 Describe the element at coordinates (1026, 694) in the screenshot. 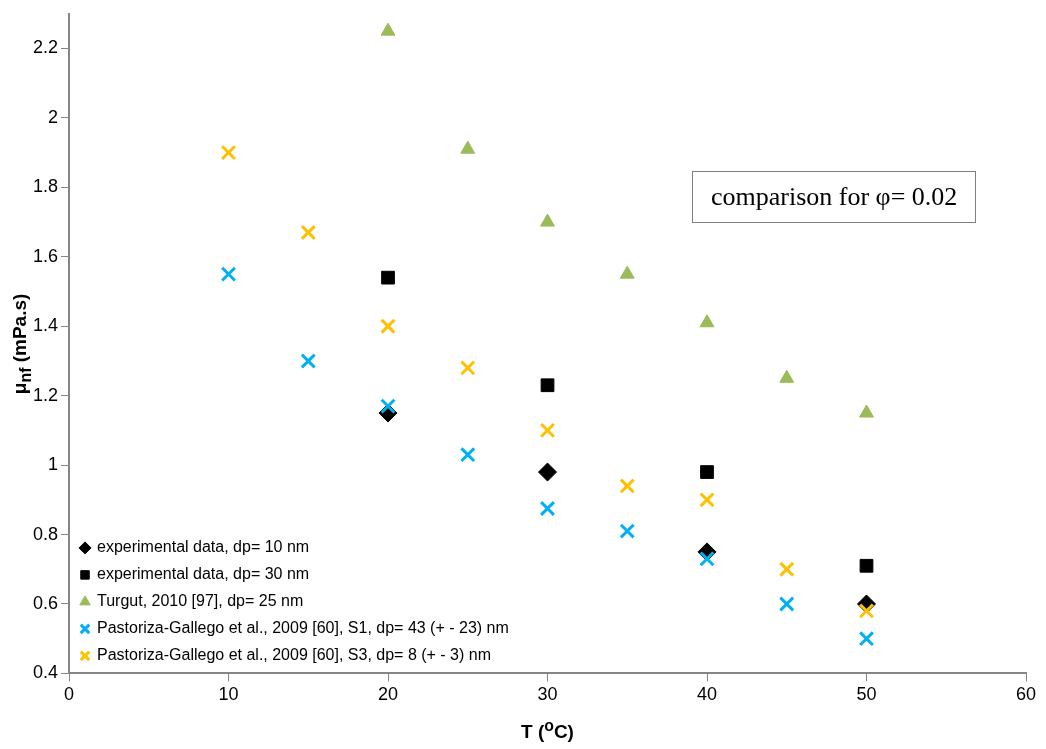

I see `x-tick-label: 60` at that location.